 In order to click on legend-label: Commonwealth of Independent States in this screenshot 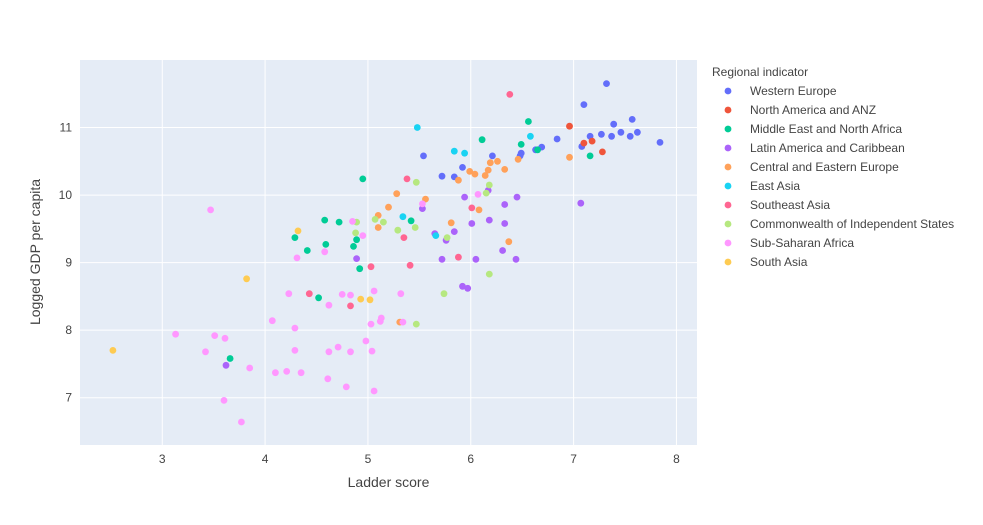, I will do `click(852, 224)`.